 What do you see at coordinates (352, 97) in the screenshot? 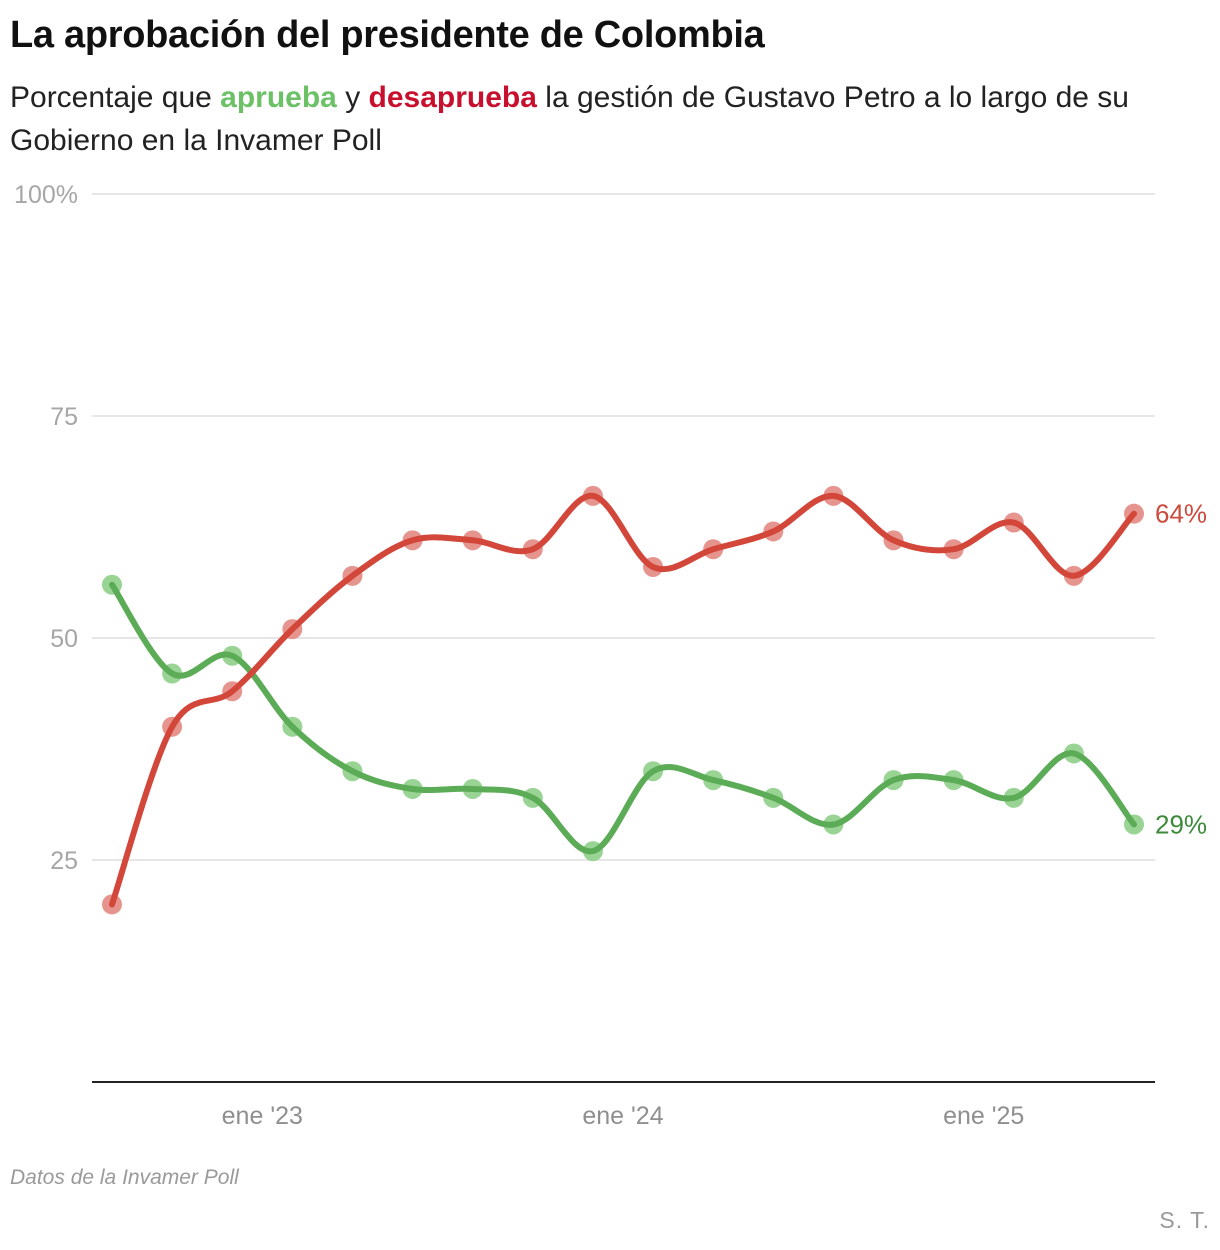
I see `subtitle-middle: y` at bounding box center [352, 97].